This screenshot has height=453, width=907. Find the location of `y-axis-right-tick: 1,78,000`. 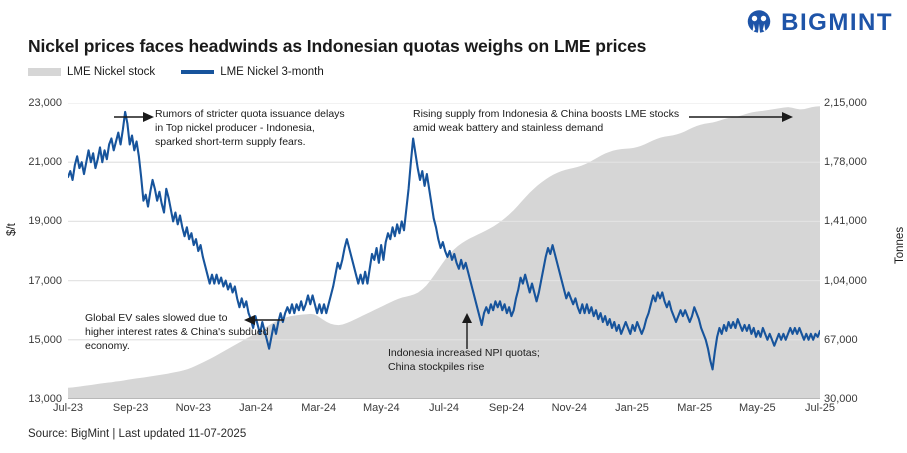

y-axis-right-tick: 1,78,000 is located at coordinates (845, 162).